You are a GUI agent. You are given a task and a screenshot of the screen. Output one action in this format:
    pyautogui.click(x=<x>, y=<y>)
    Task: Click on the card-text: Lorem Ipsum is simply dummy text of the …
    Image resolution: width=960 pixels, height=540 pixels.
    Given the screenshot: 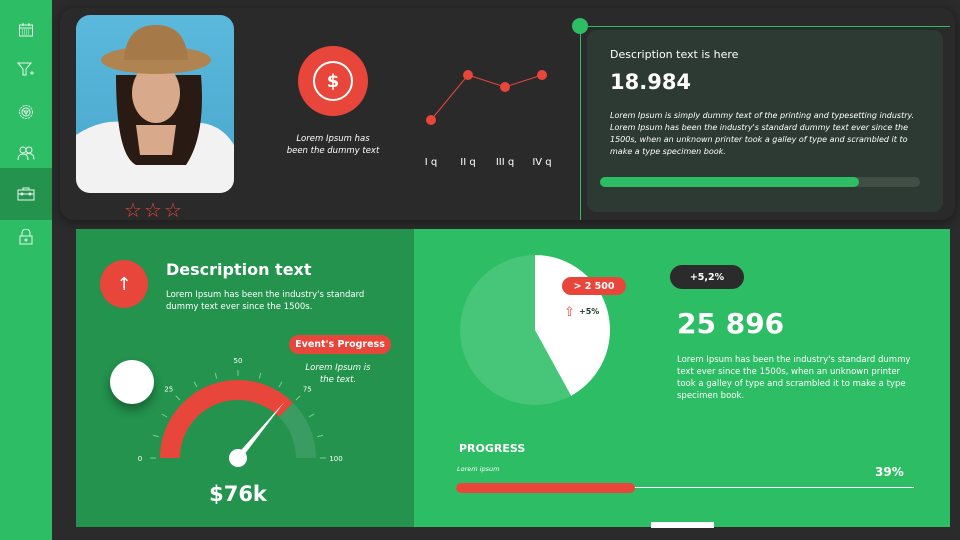 What is the action you would take?
    pyautogui.click(x=762, y=133)
    